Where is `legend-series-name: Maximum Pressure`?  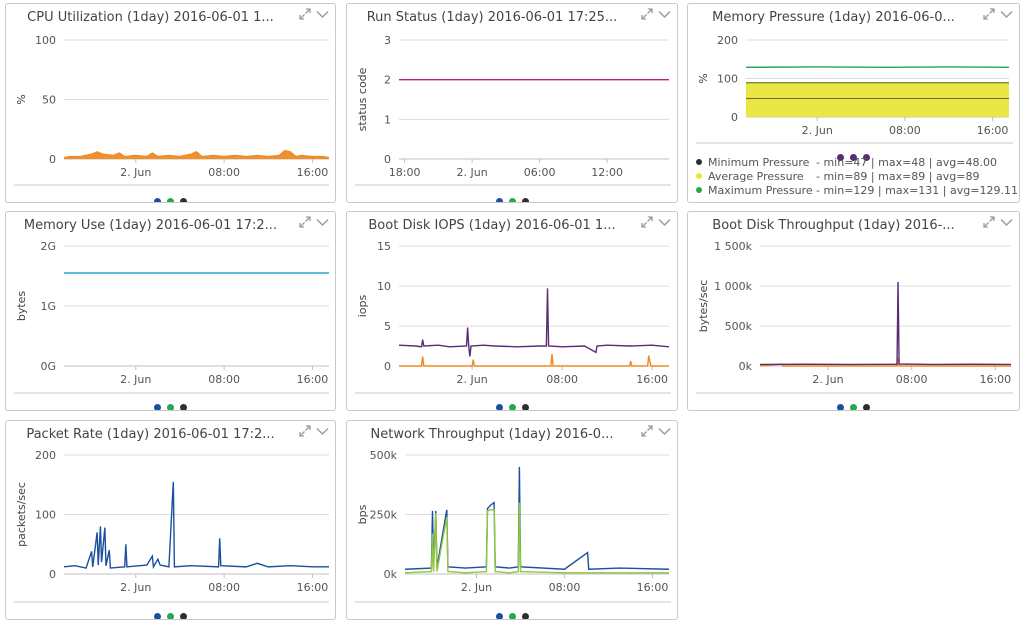 legend-series-name: Maximum Pressure is located at coordinates (760, 190).